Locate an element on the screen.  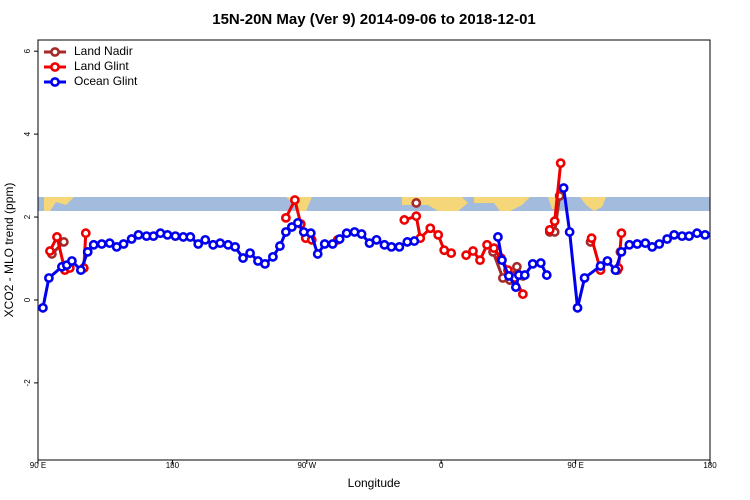
y-tick-label: 4 is located at coordinates (27, 133).